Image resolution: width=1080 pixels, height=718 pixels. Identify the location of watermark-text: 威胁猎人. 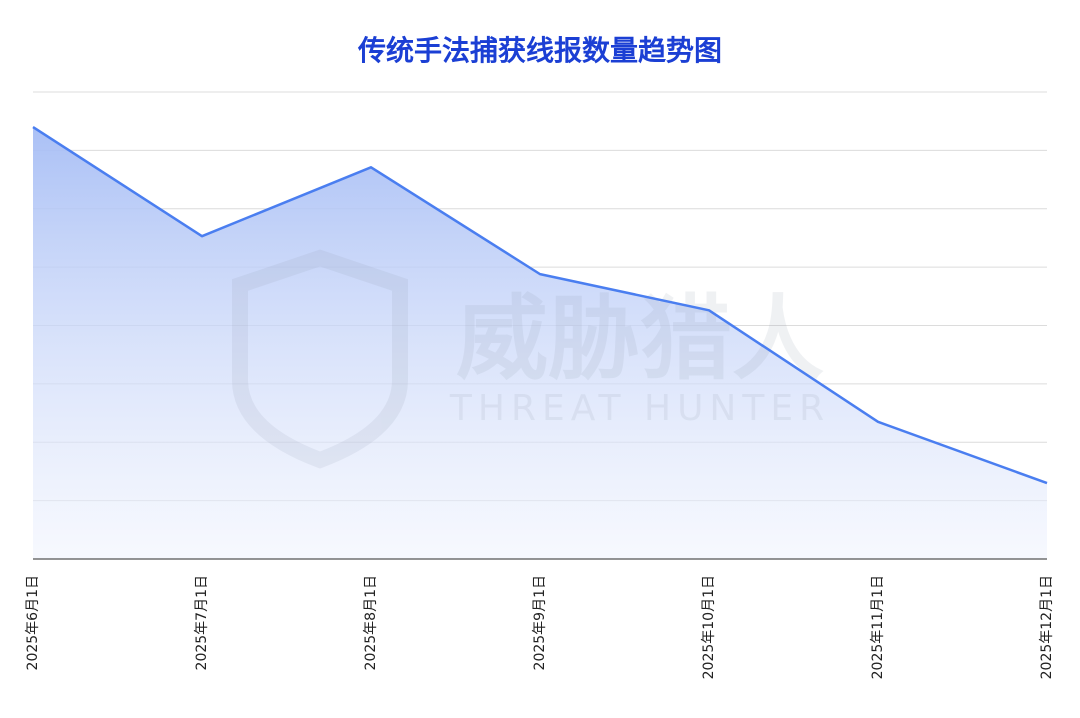
(640, 338).